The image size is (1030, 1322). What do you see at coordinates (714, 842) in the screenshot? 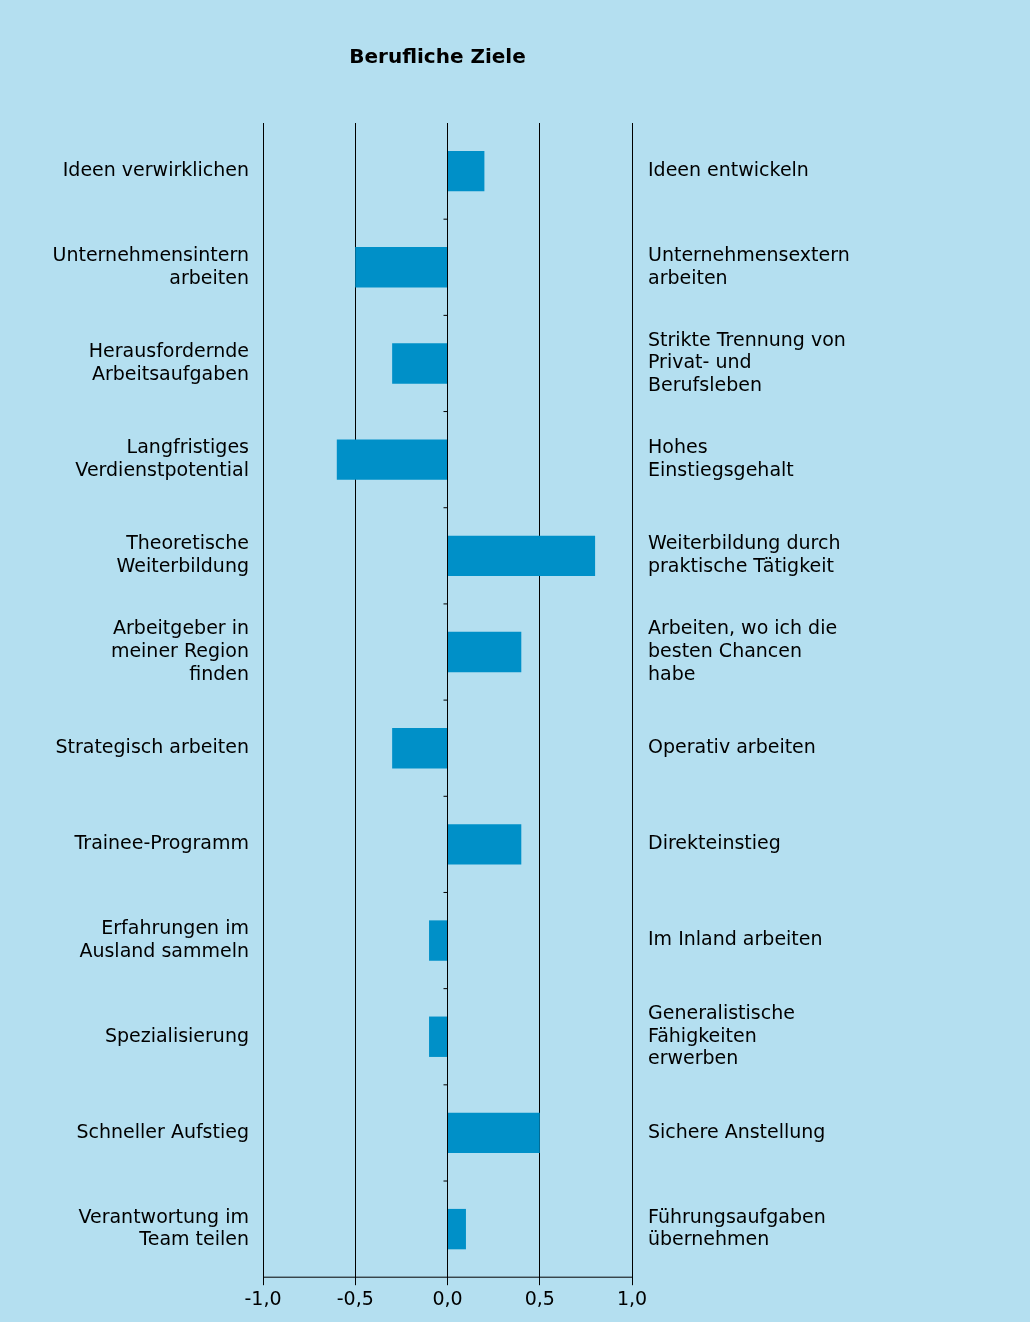
I see `y2-tick-label: Direkteinstieg` at bounding box center [714, 842].